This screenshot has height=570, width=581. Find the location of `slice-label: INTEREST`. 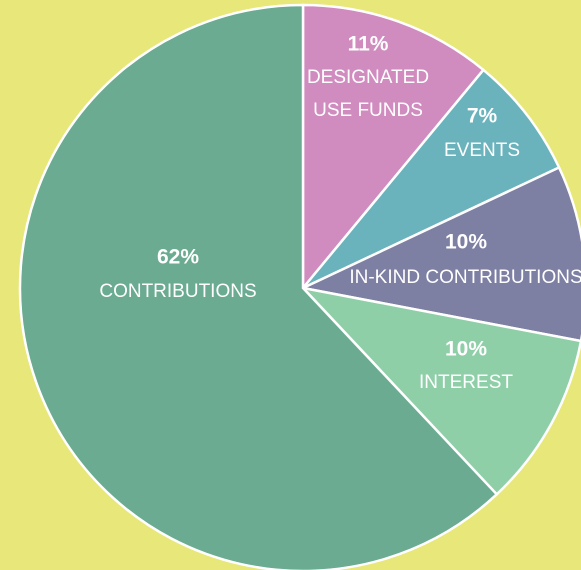

slice-label: INTEREST is located at coordinates (466, 382).